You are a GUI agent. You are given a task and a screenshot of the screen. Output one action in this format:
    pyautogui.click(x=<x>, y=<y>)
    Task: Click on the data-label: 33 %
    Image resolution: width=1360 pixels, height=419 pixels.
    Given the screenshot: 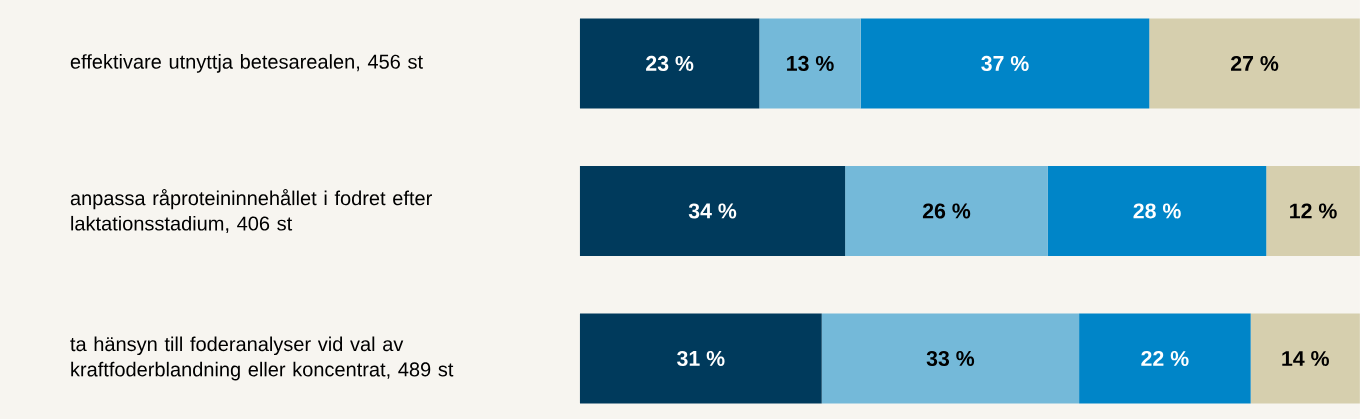 What is the action you would take?
    pyautogui.click(x=950, y=358)
    